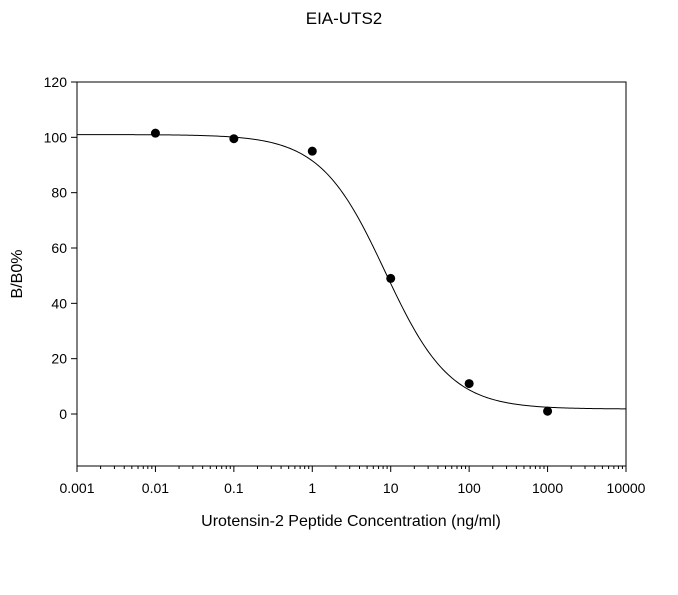 The width and height of the screenshot is (678, 595). What do you see at coordinates (626, 488) in the screenshot?
I see `x-tick-label: 10000` at bounding box center [626, 488].